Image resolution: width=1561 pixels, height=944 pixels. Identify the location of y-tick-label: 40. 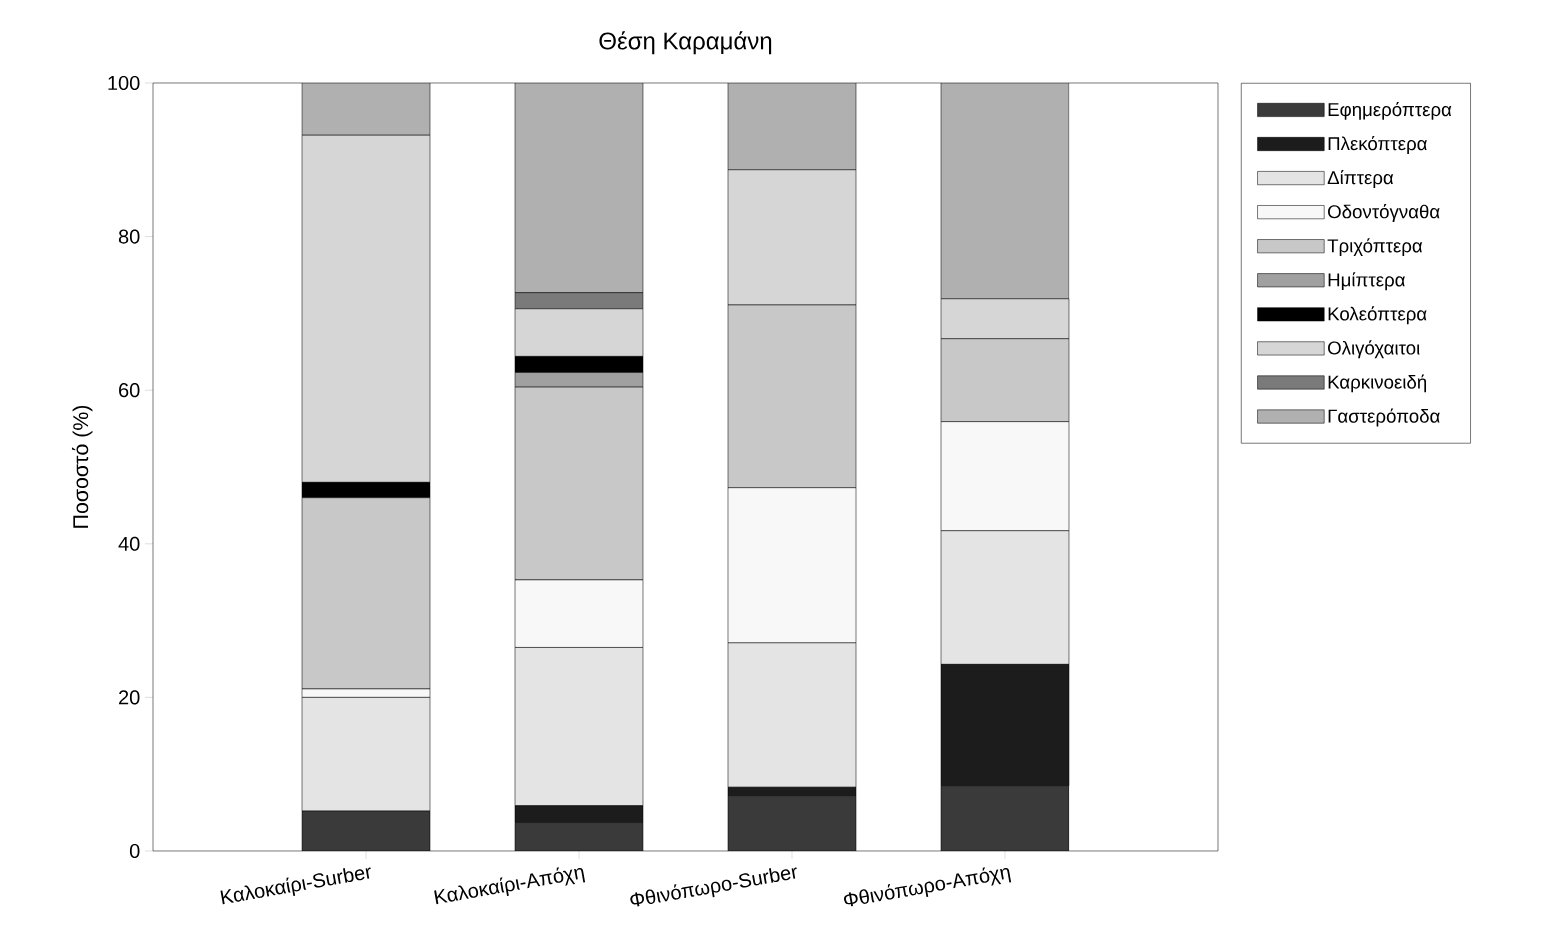
(129, 543).